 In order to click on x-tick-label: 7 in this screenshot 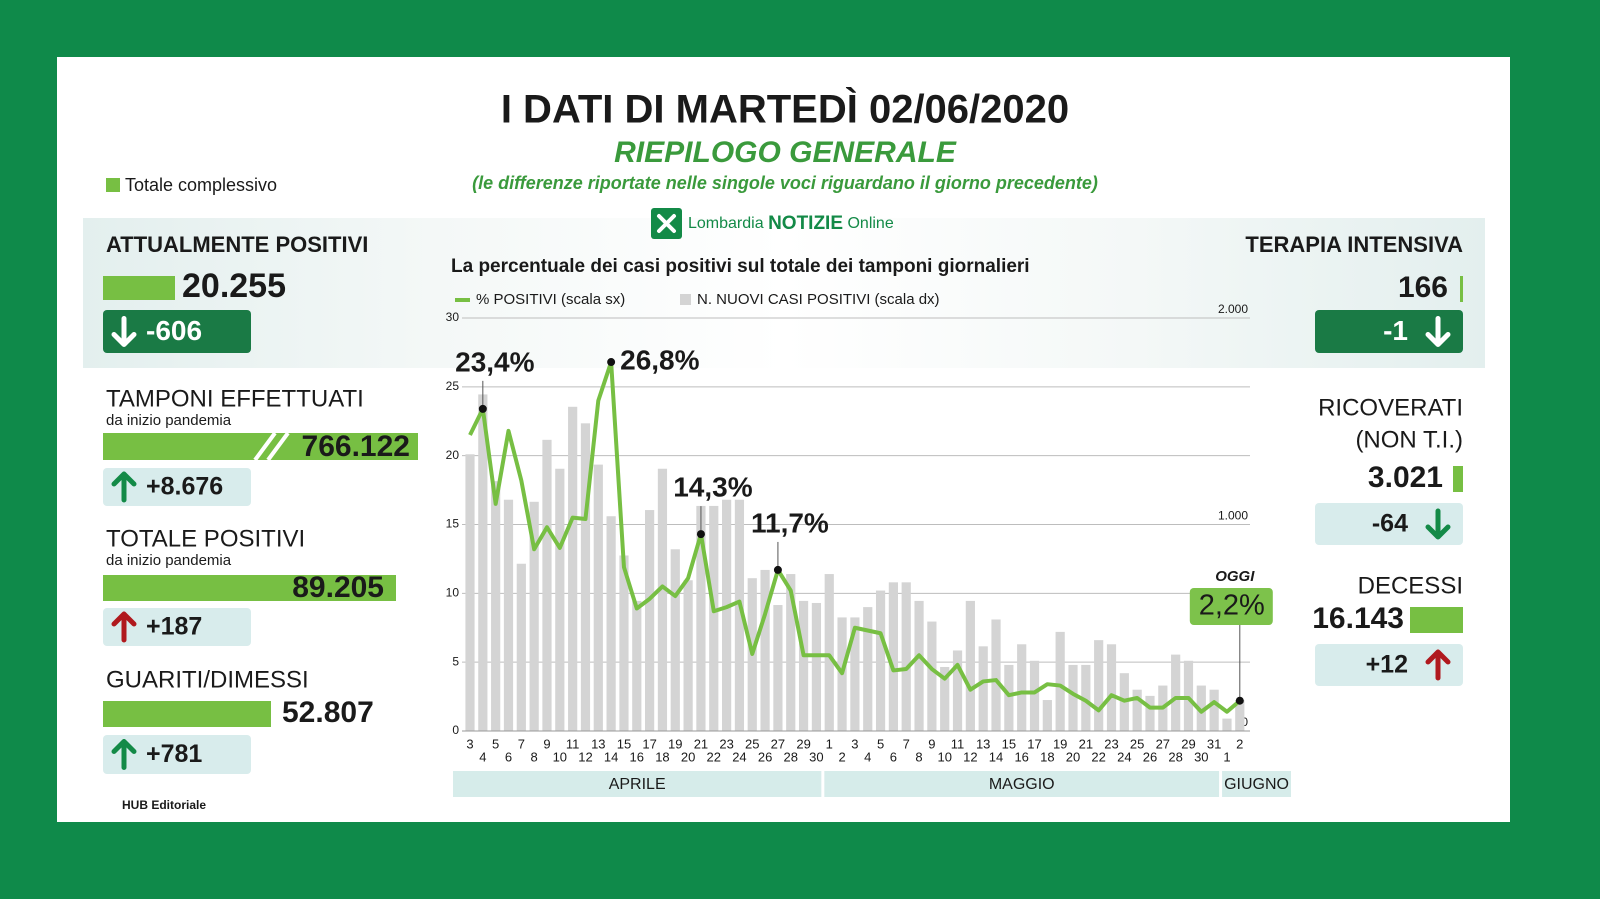, I will do `click(906, 743)`.